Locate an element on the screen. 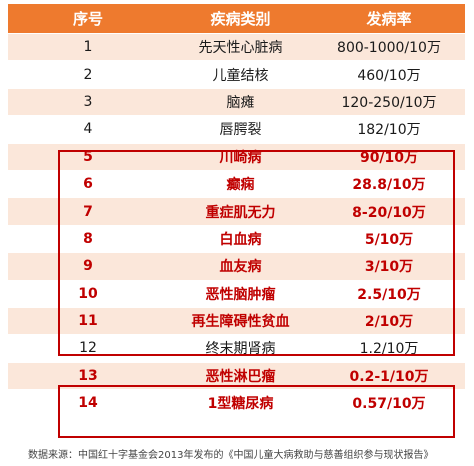 Image resolution: width=474 pixels, height=466 pixels. row-rate: 8-20/10万 is located at coordinates (389, 212).